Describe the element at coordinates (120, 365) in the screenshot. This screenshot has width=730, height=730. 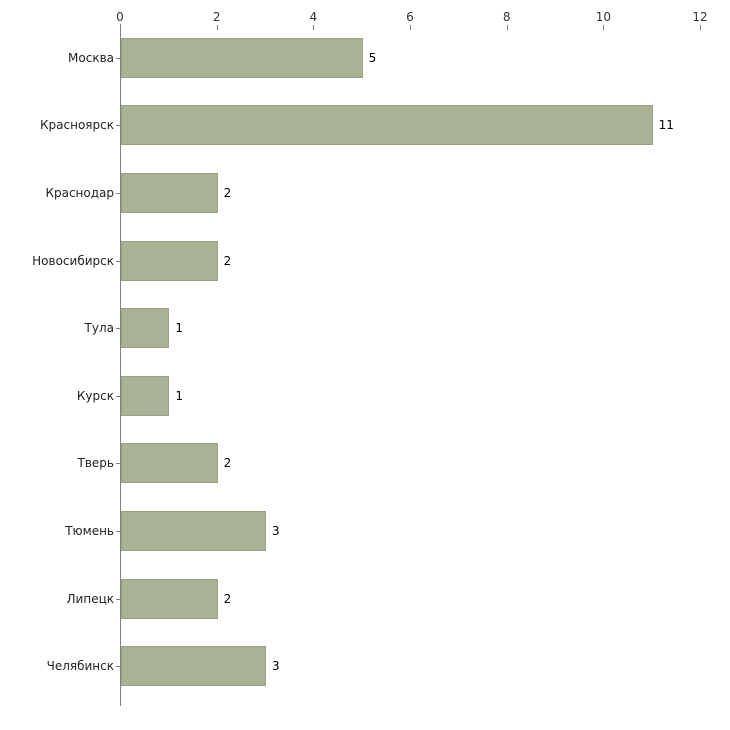
I see `y-axis-line` at that location.